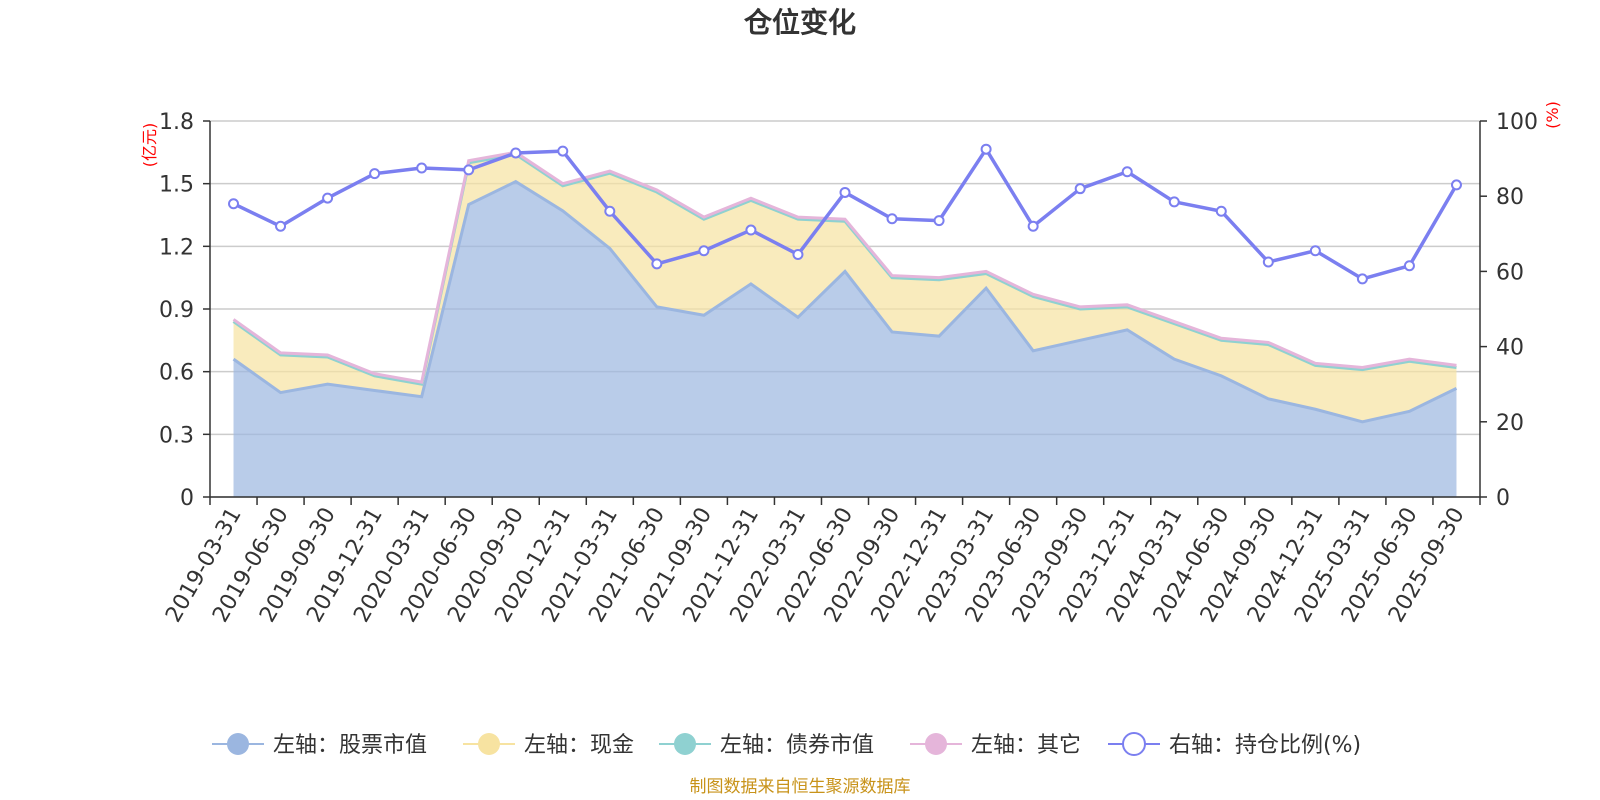  I want to click on holding-ratio-line, so click(845, 214).